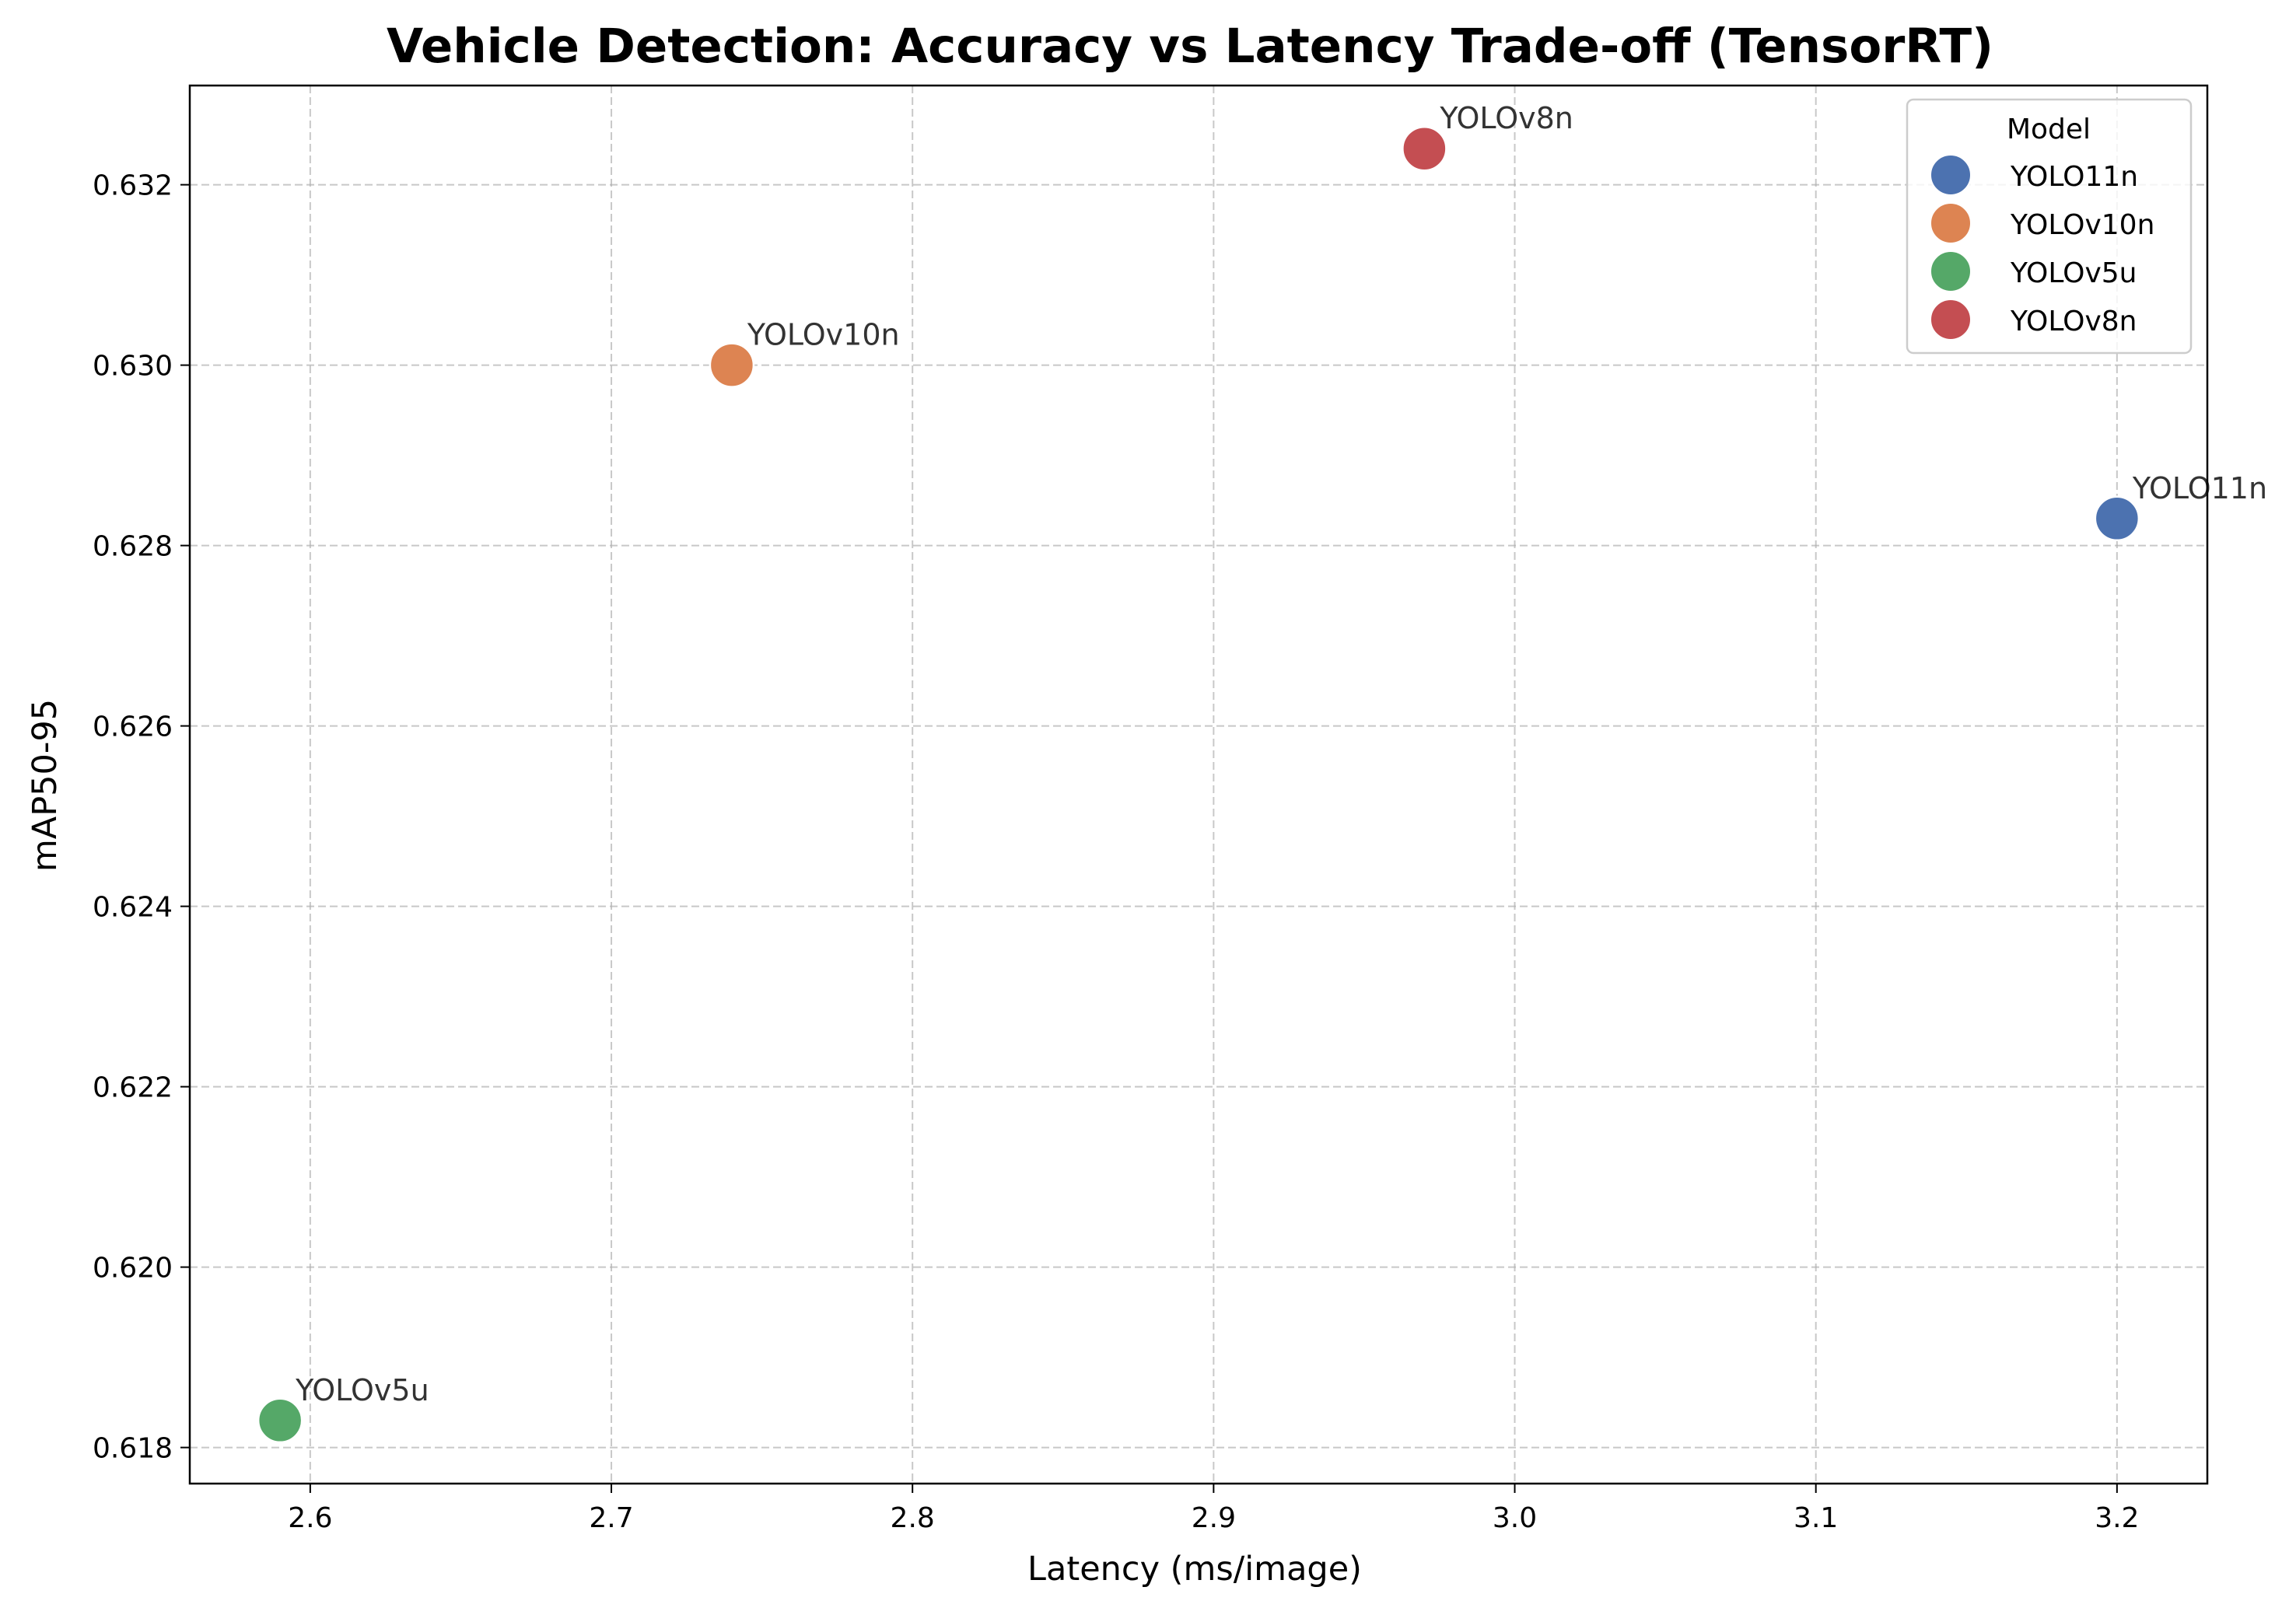 This screenshot has height=1608, width=2296. I want to click on x-tick-label: 2.9, so click(1214, 1518).